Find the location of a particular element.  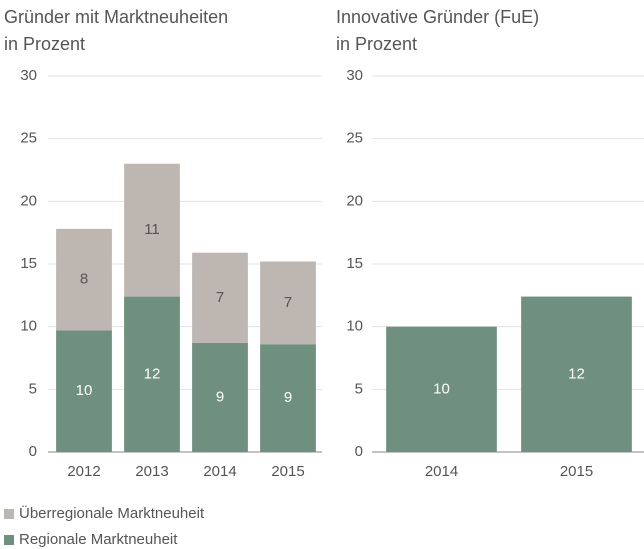

data-label: 11 is located at coordinates (152, 229).